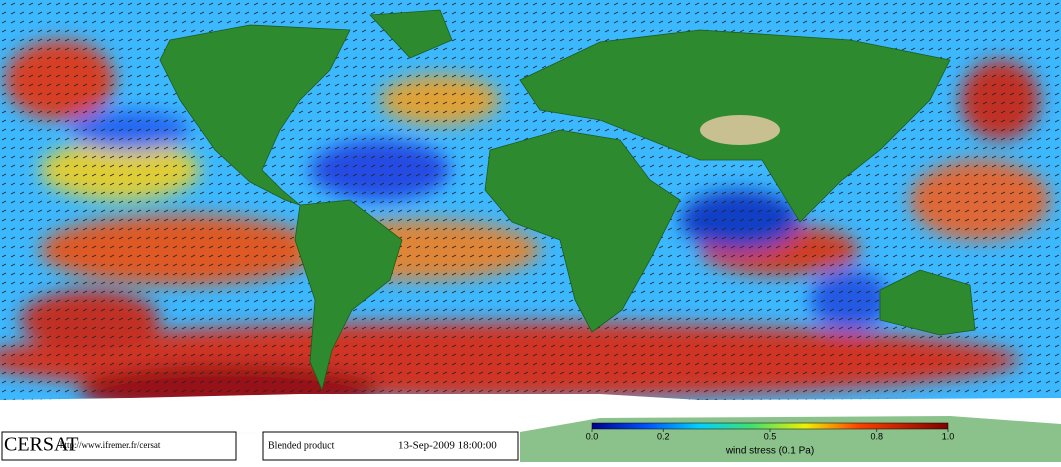 The image size is (1061, 467). Describe the element at coordinates (110, 445) in the screenshot. I see `url: http://www.ifremer.fr/cersat` at that location.